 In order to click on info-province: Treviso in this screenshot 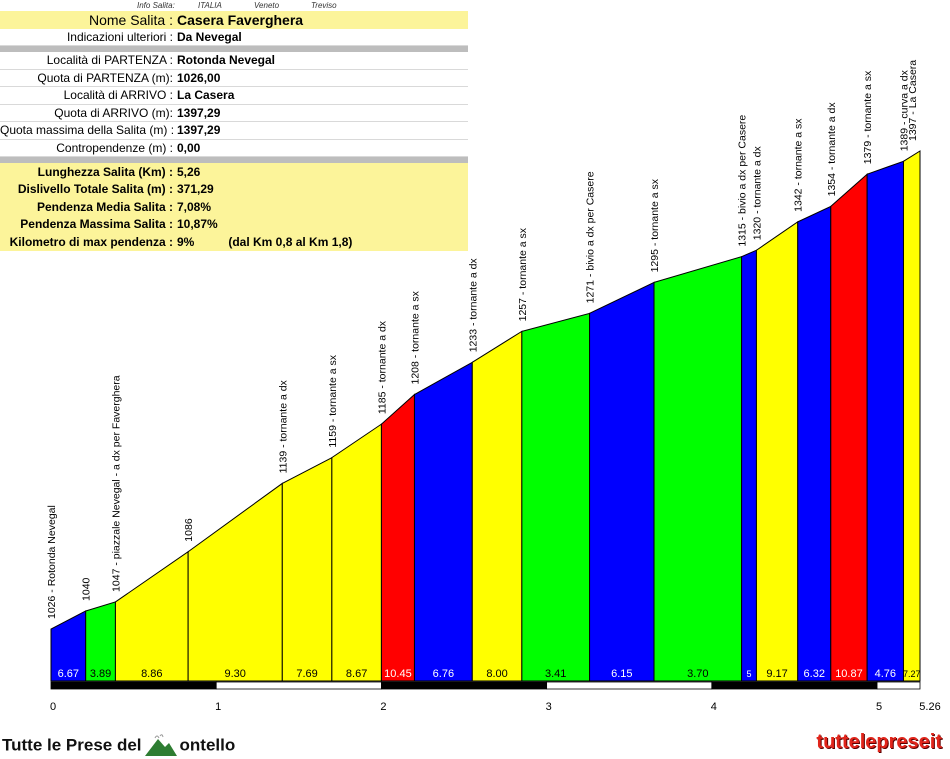, I will do `click(324, 5)`.